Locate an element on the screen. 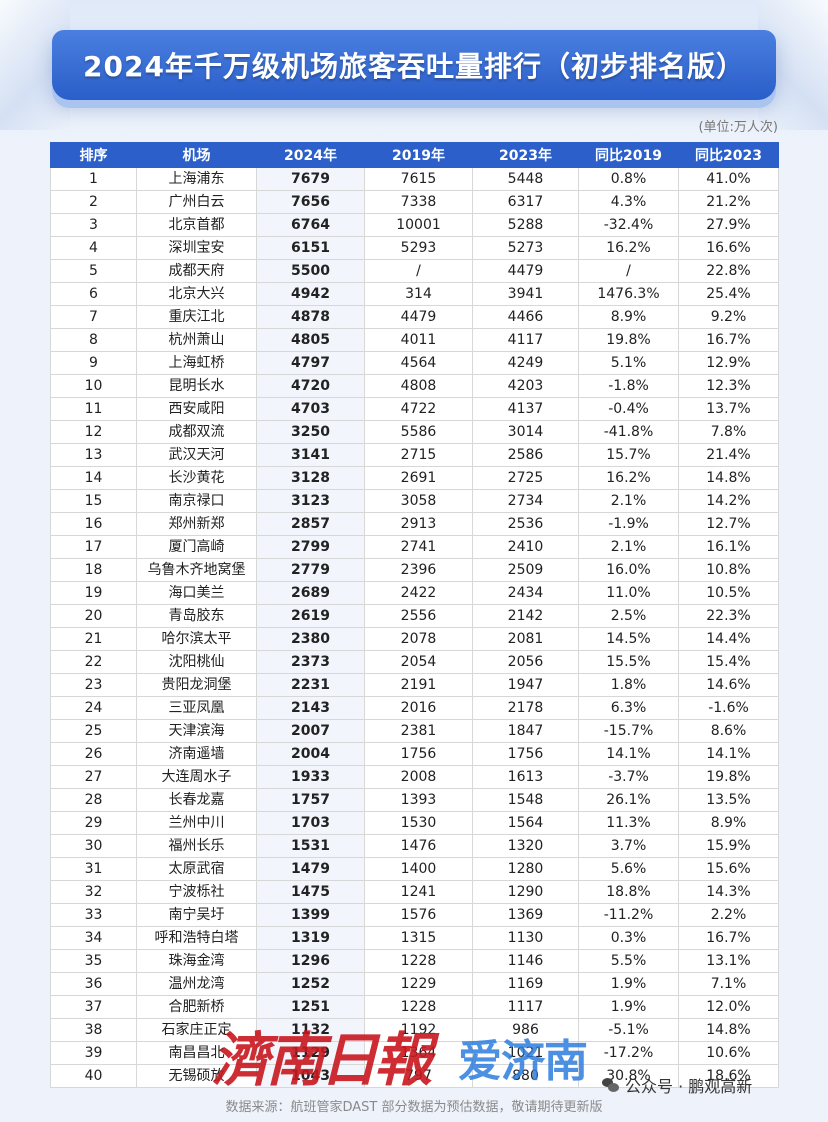 This screenshot has height=1122, width=828. cell-2023: 1947 is located at coordinates (525, 685).